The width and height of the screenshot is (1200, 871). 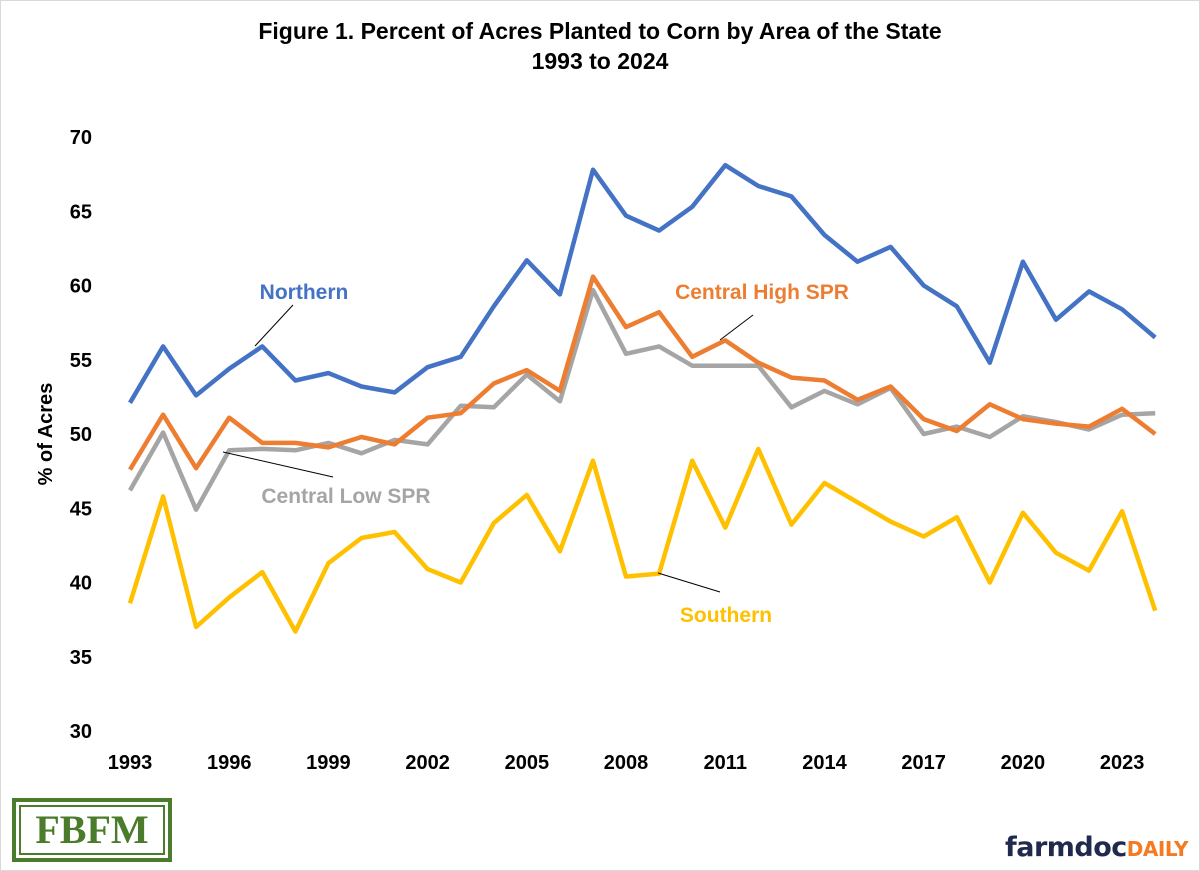 What do you see at coordinates (46, 434) in the screenshot?
I see `y-axis-label: % of Acres` at bounding box center [46, 434].